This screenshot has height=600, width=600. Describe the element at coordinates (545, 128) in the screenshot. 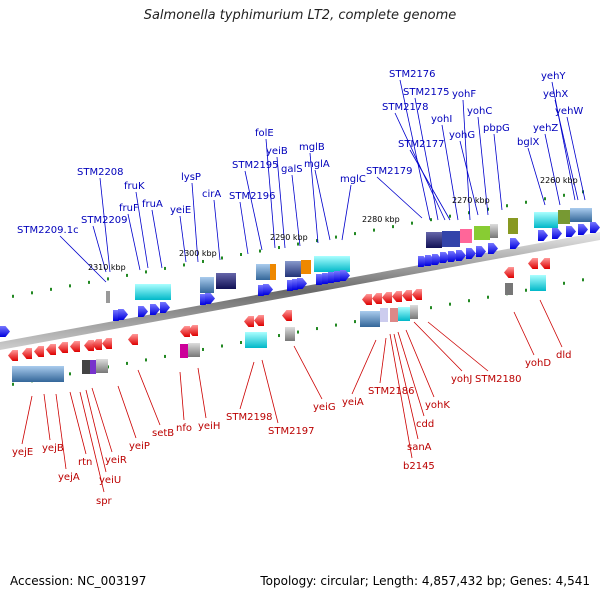

I see `gene-label-top: yehZ` at that location.